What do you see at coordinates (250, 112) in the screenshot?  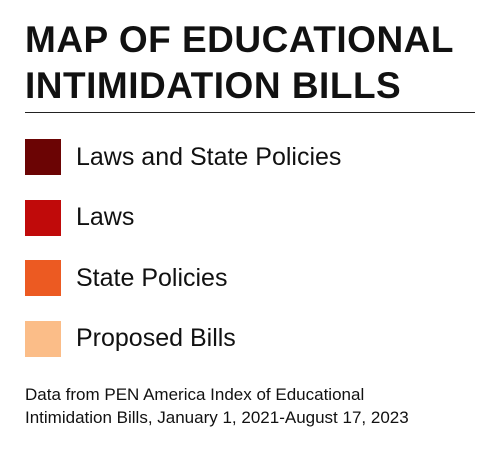 I see `divider` at bounding box center [250, 112].